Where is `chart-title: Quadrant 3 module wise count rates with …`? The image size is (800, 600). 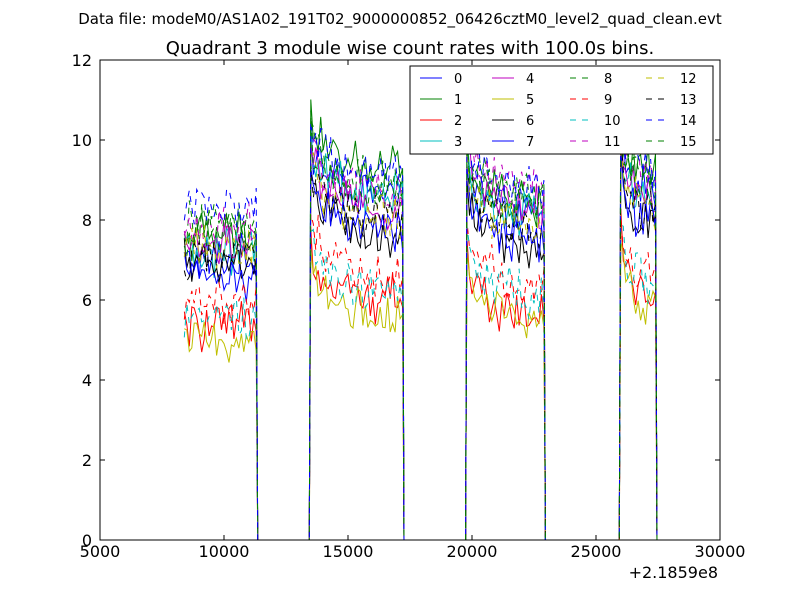
chart-title: Quadrant 3 module wise count rates with … is located at coordinates (410, 48).